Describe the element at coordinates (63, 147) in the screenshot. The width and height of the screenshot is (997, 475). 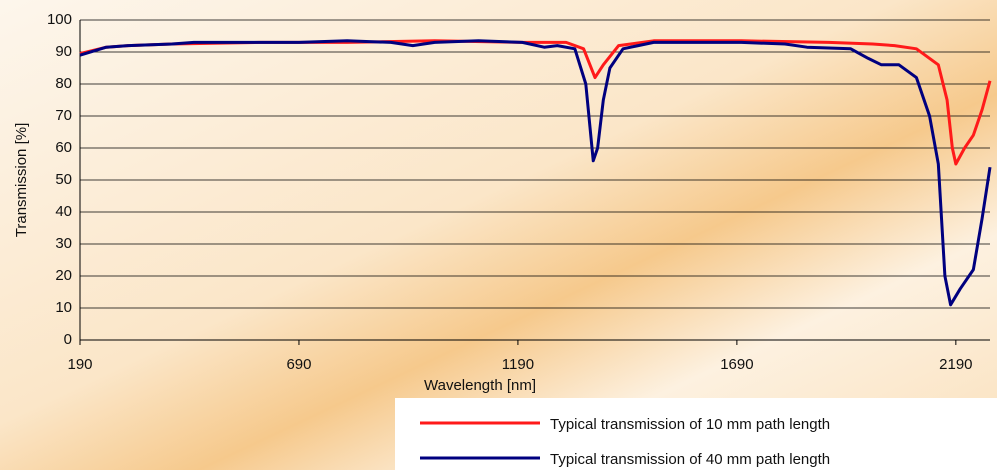
I see `y-tick-label: 60` at that location.